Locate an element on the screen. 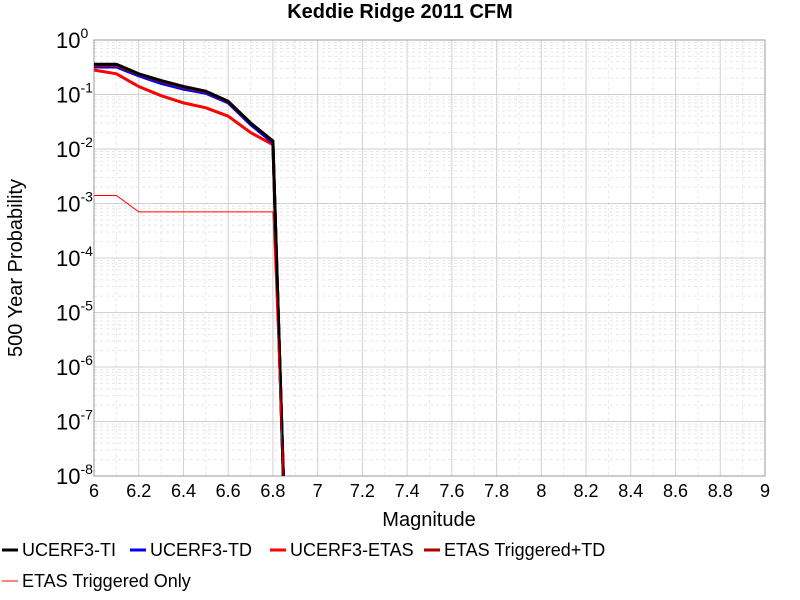 Image resolution: width=800 pixels, height=600 pixels. series-line-etas-triggered-only is located at coordinates (189, 335).